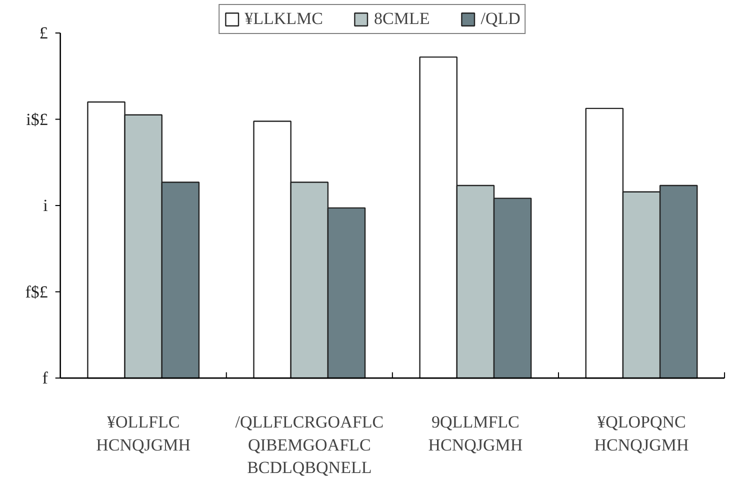 The width and height of the screenshot is (754, 480). I want to click on x-tick-label: /QLLFLCRGOAFLC QIBEMGOAFLC BCDLQBQNELL, so click(309, 445).